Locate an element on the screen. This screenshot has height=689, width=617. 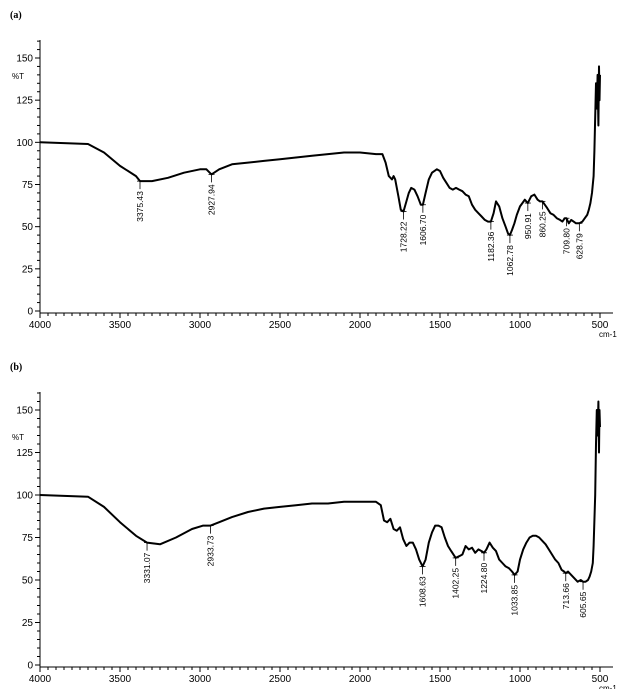
peak-label: 1033.85 is located at coordinates (515, 600).